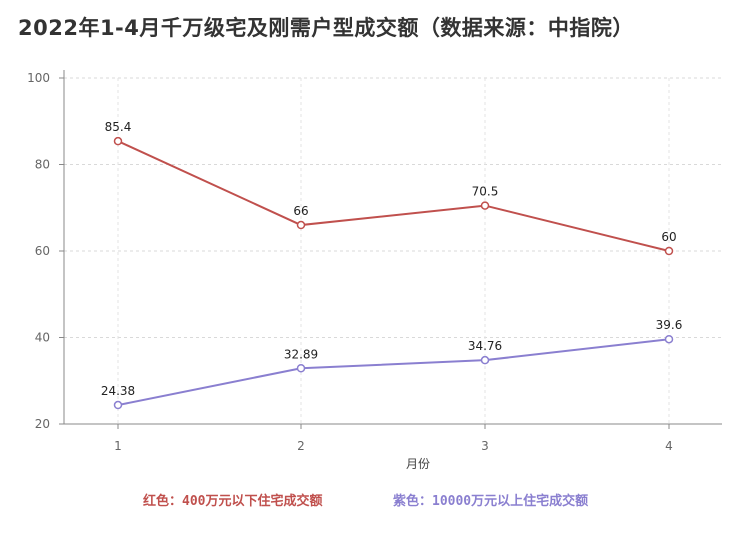 This screenshot has width=740, height=537. Describe the element at coordinates (233, 501) in the screenshot. I see `legend-entry-red: 红色：400万元以下住宅成交额` at that location.